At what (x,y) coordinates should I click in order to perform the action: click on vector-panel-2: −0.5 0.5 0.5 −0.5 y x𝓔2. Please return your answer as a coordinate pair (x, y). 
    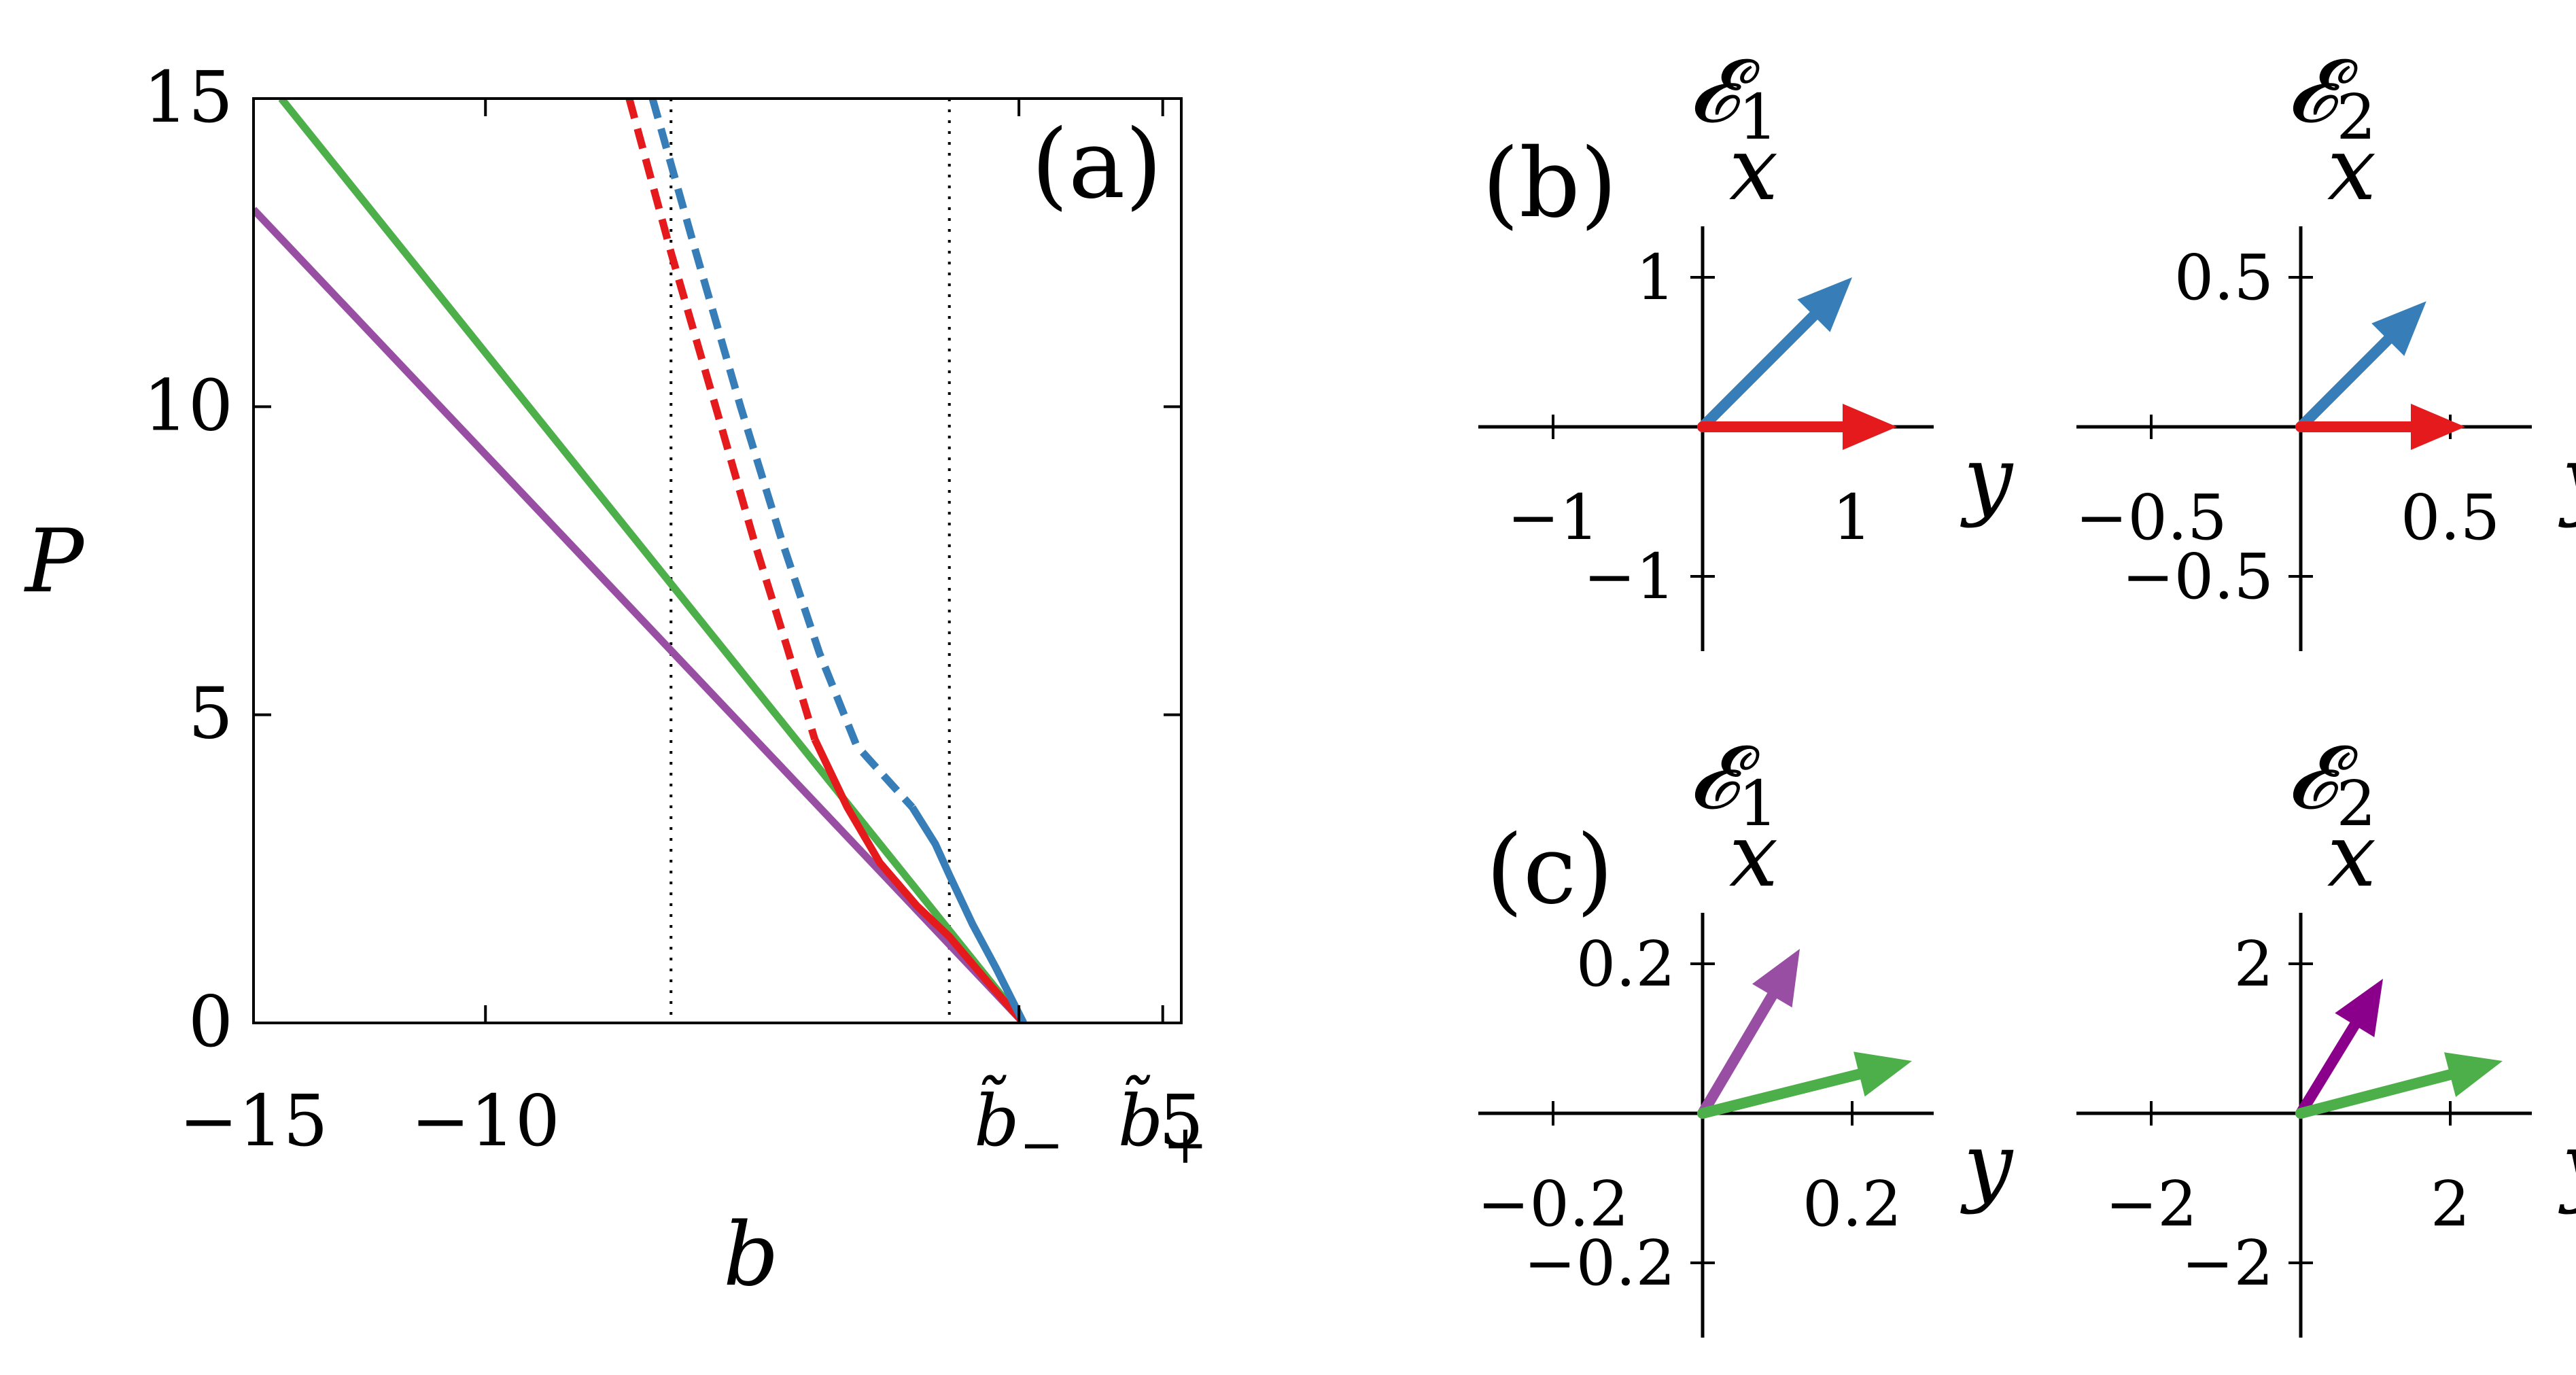
    Looking at the image, I should click on (2325, 346).